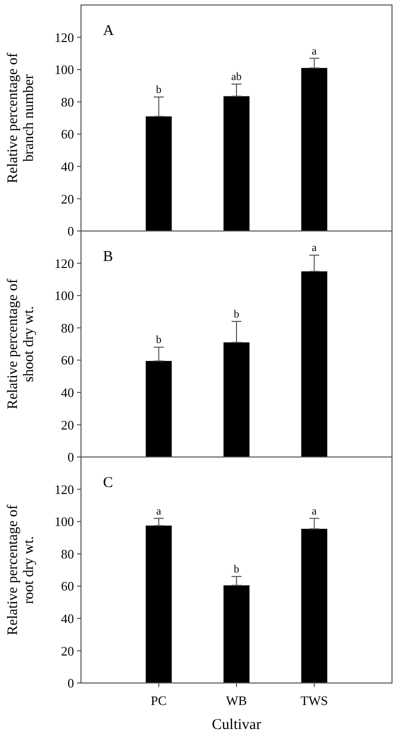  Describe the element at coordinates (158, 700) in the screenshot. I see `x-tick-label: PC` at that location.